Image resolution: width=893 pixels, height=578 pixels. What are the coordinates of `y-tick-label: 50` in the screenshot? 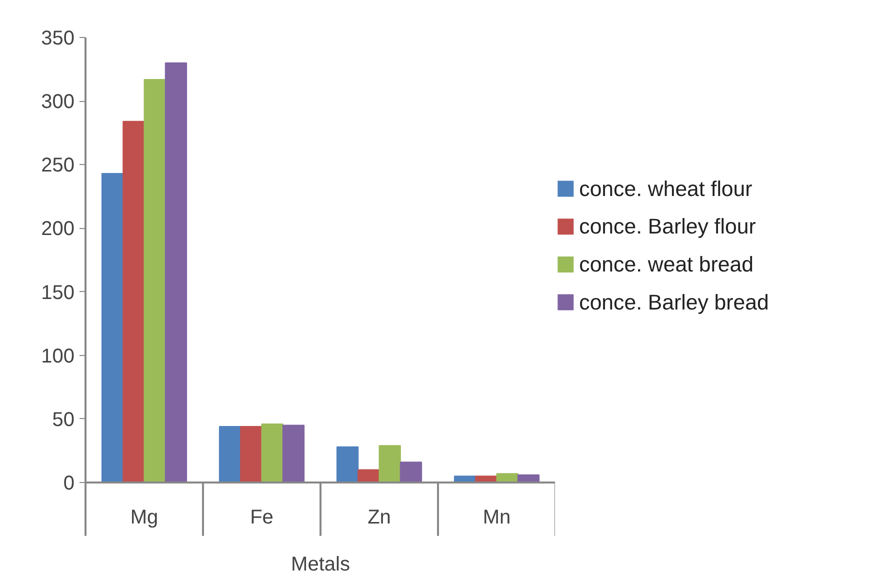 It's located at (63, 419).